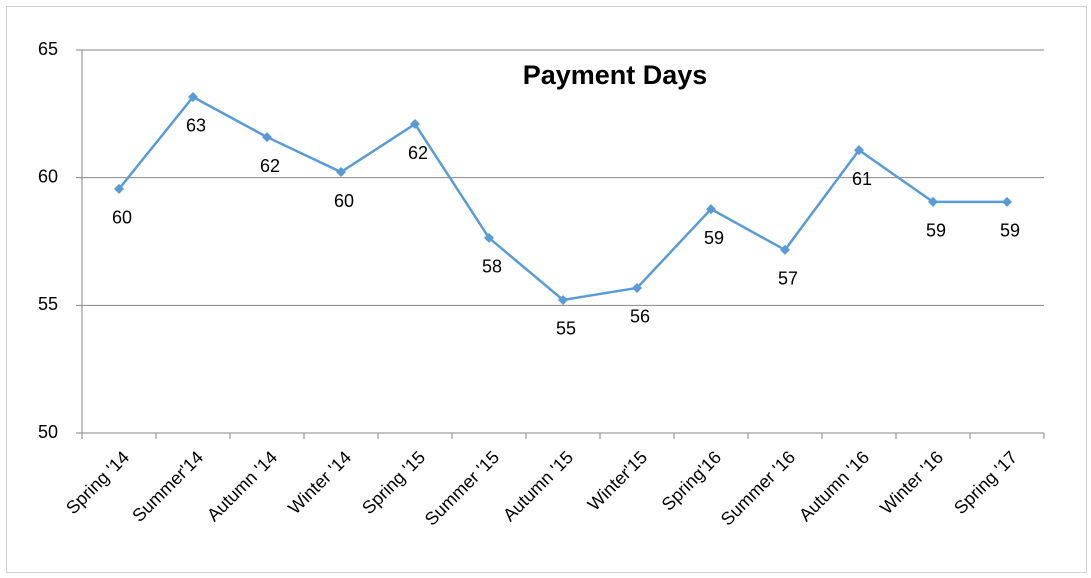 The image size is (1091, 578). What do you see at coordinates (566, 329) in the screenshot?
I see `data-label: 55` at bounding box center [566, 329].